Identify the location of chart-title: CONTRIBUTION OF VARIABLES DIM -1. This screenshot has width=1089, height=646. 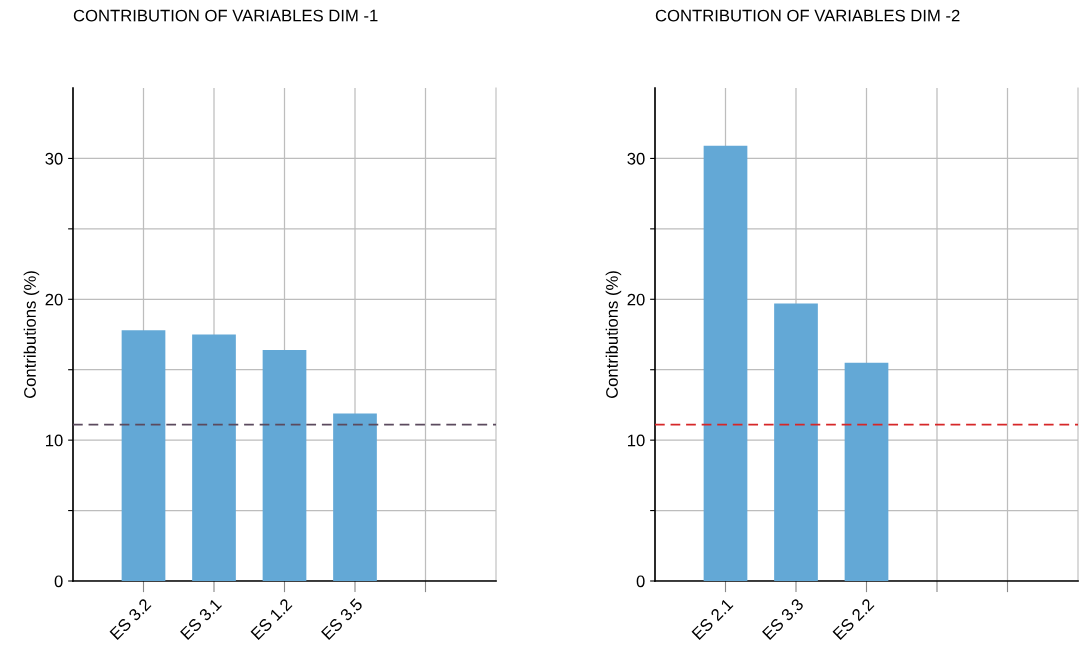
(225, 15).